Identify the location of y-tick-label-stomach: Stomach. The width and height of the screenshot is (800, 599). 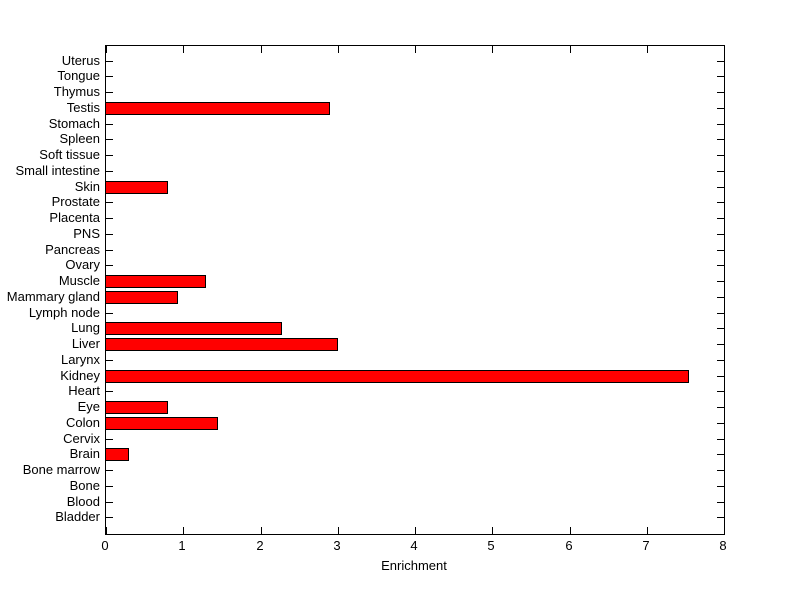
(74, 123).